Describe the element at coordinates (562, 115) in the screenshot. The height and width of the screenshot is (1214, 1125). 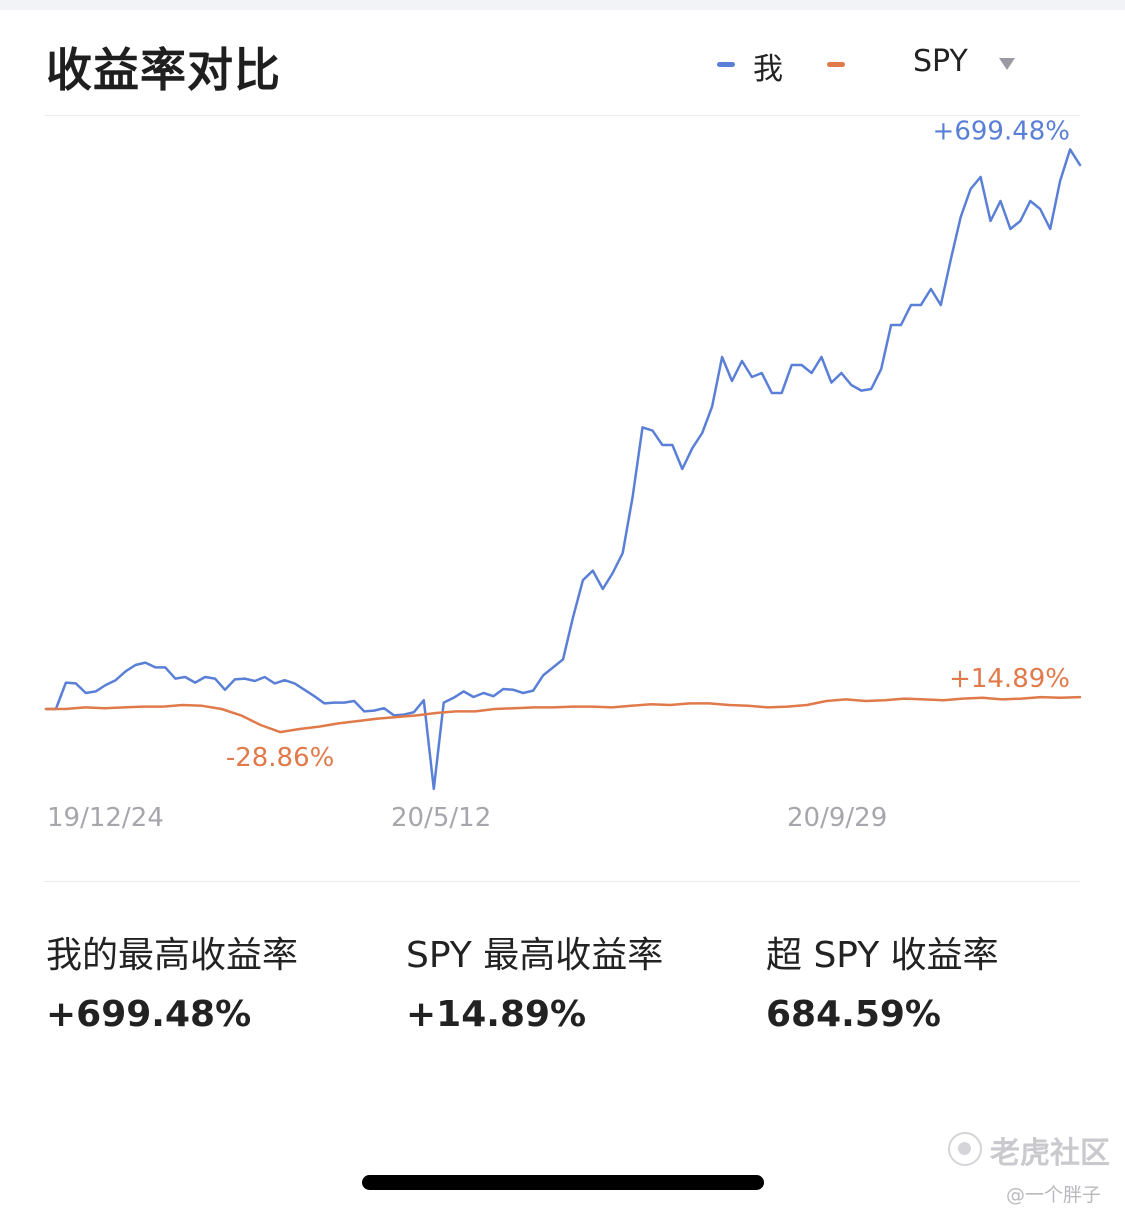
I see `header-divider` at that location.